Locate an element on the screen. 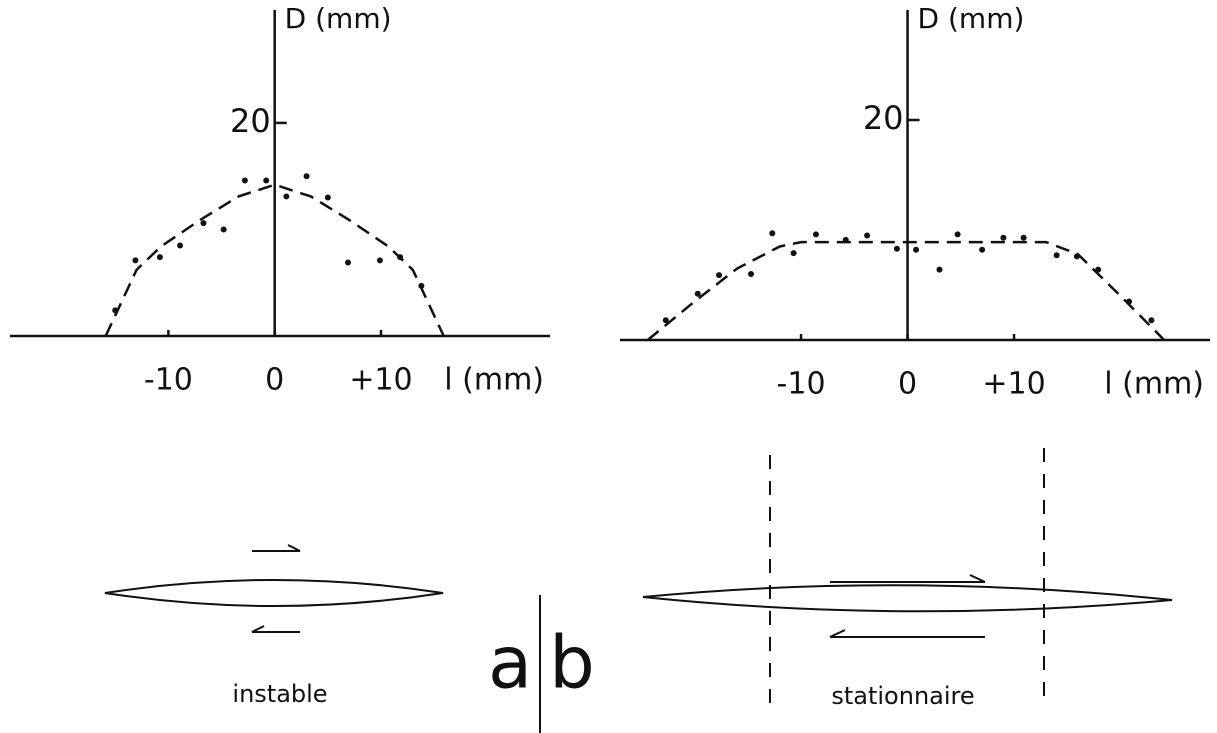 This screenshot has width=1217, height=733. lens-a is located at coordinates (274, 593).